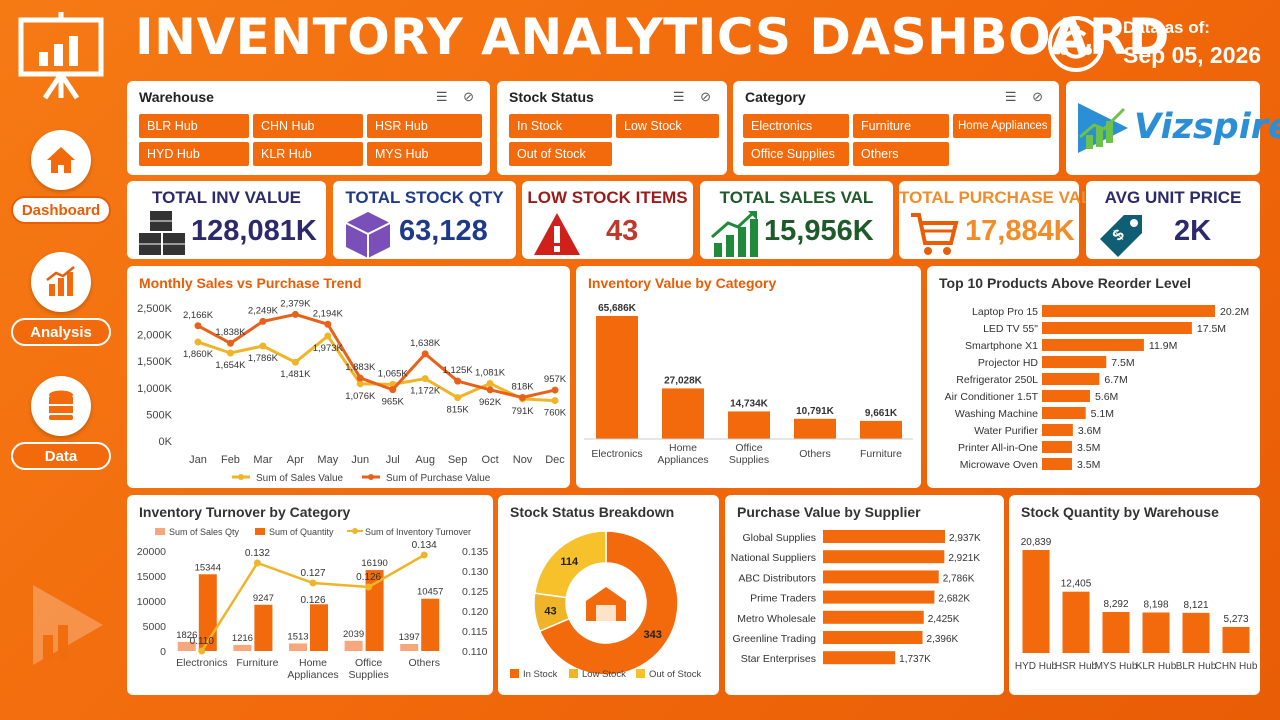 This screenshot has width=1280, height=720. Describe the element at coordinates (1076, 44) in the screenshot. I see `refresh-icon` at that location.